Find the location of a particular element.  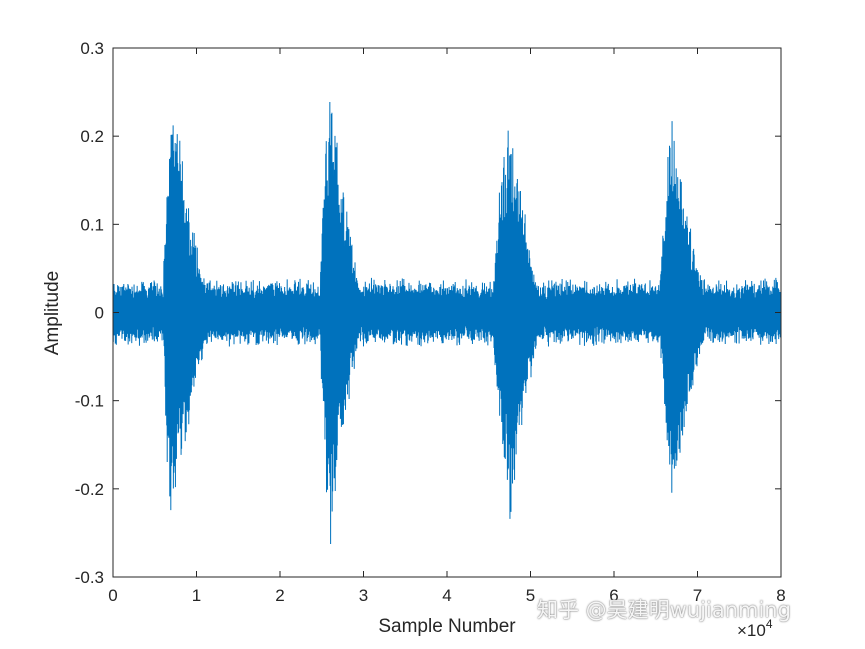

x-tick-label: 4 is located at coordinates (446, 595).